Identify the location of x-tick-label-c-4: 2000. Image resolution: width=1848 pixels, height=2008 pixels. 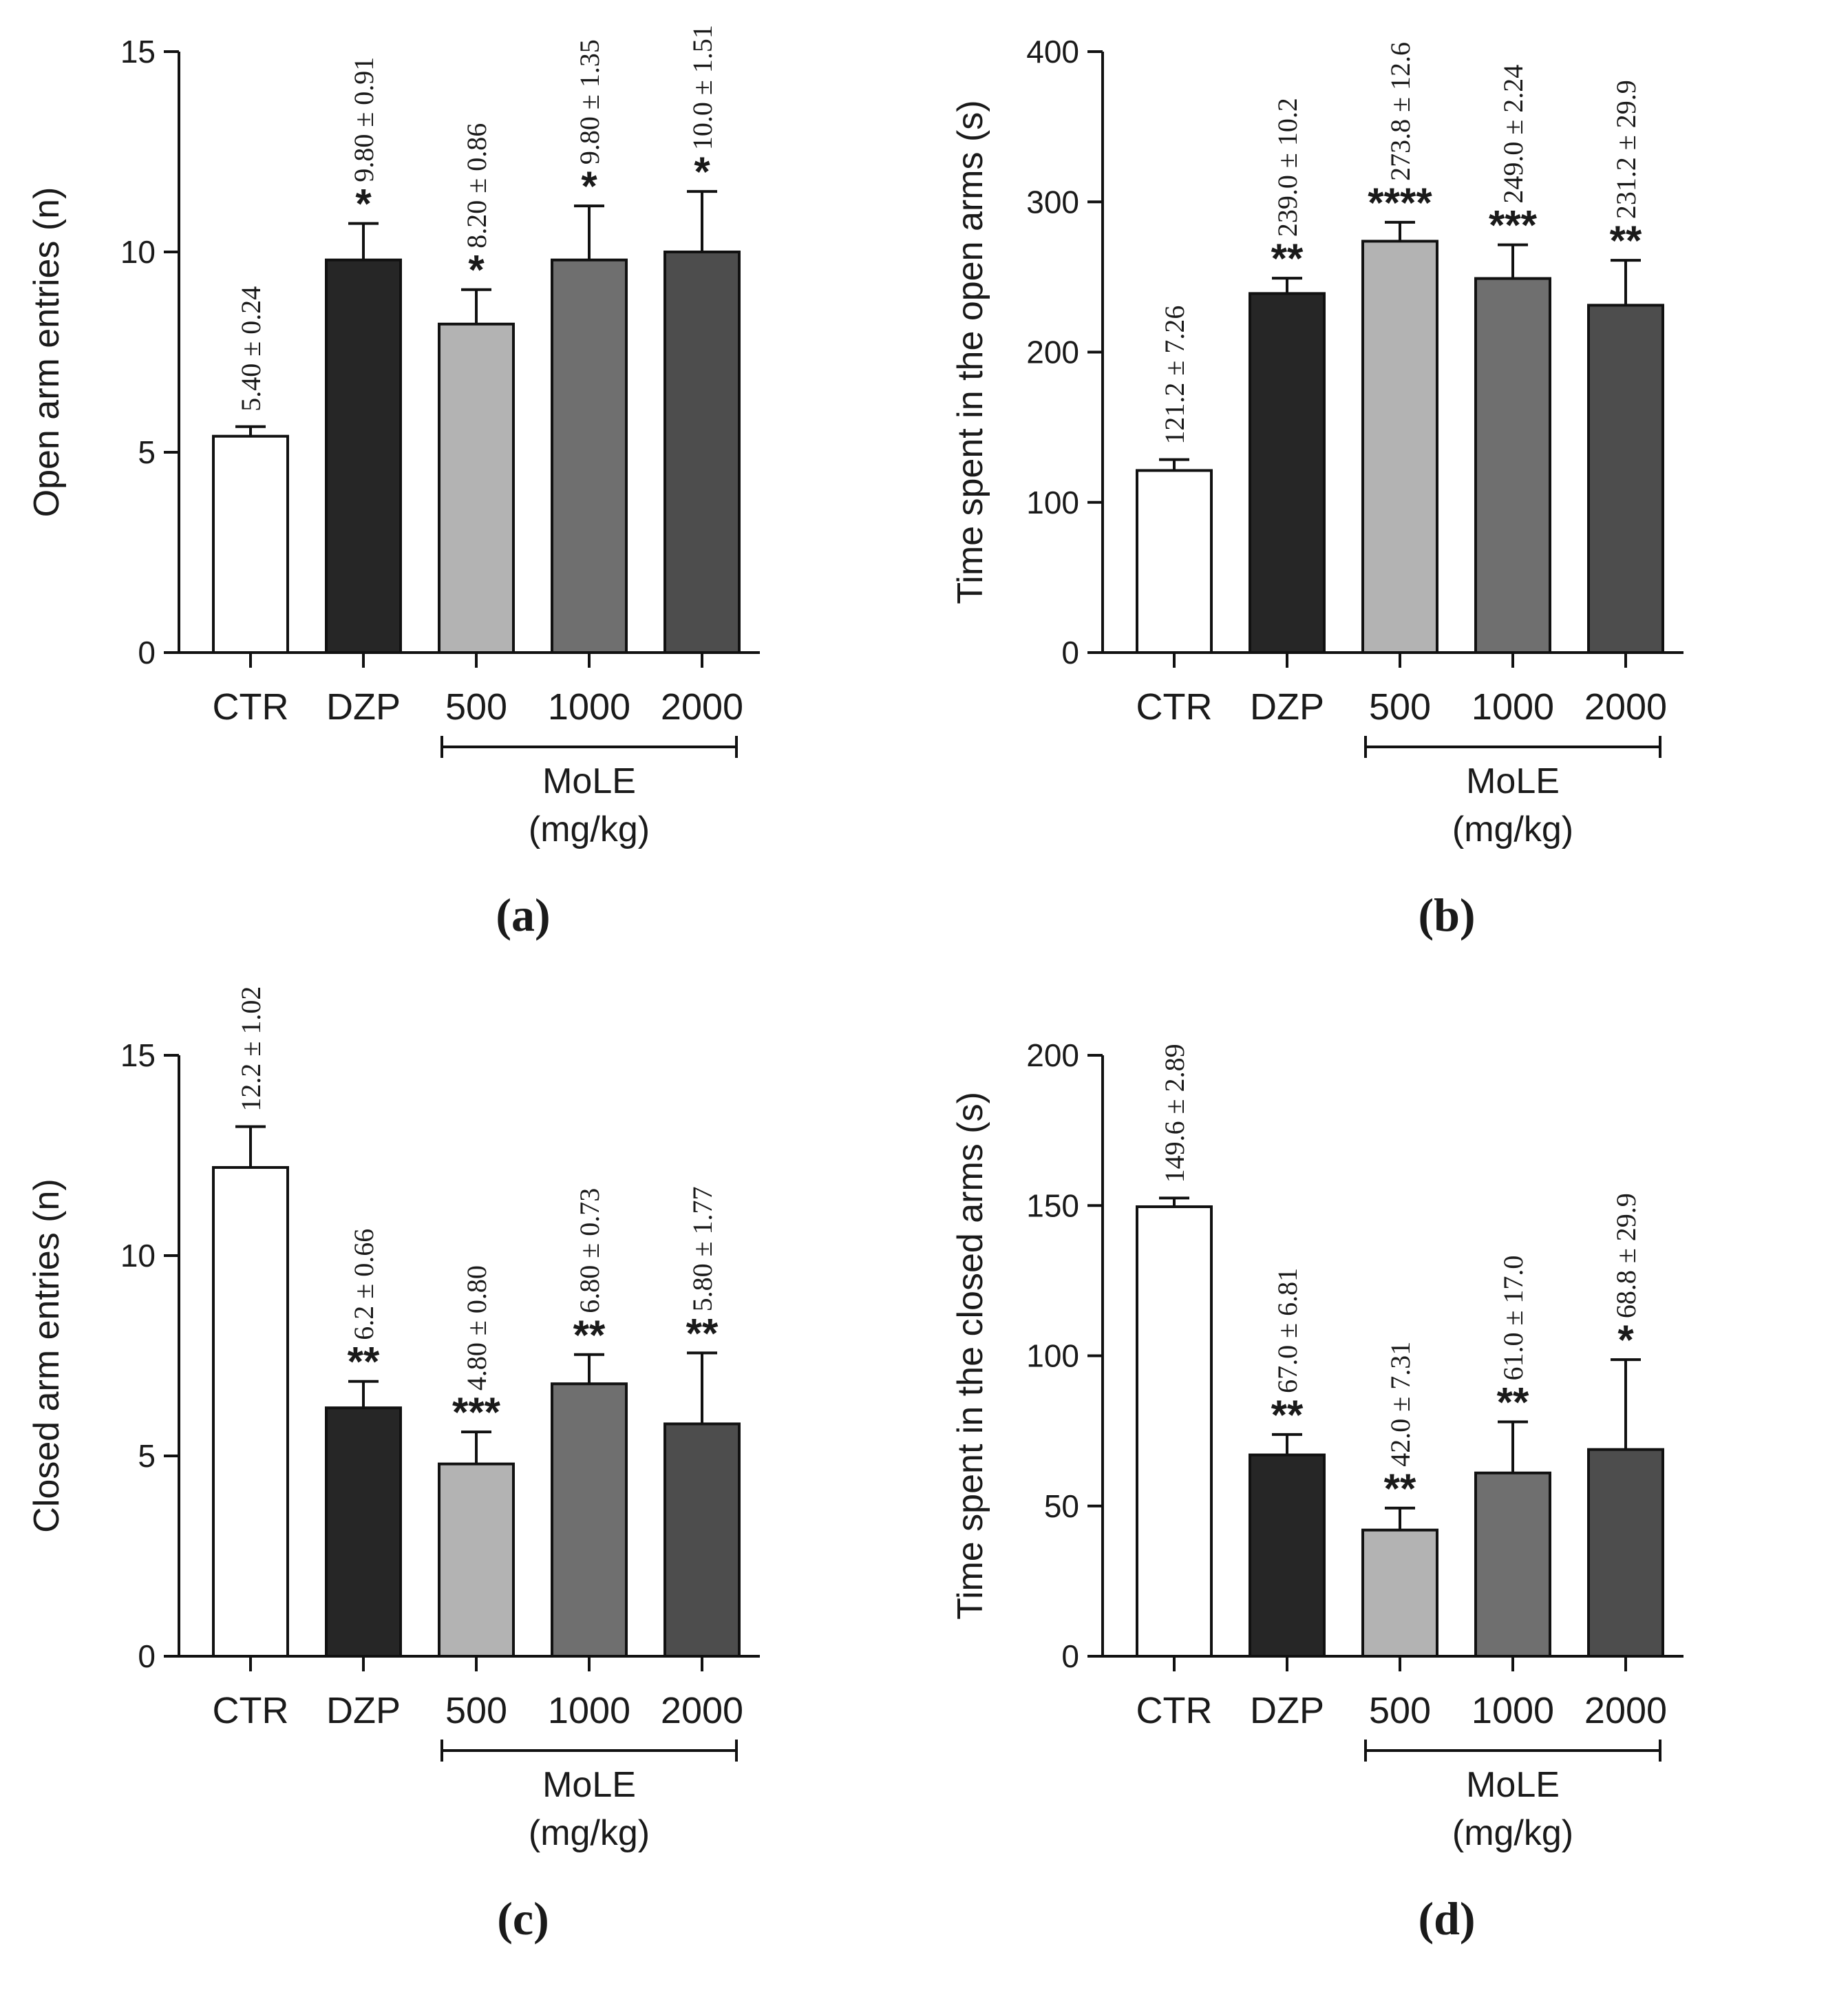
(702, 1710).